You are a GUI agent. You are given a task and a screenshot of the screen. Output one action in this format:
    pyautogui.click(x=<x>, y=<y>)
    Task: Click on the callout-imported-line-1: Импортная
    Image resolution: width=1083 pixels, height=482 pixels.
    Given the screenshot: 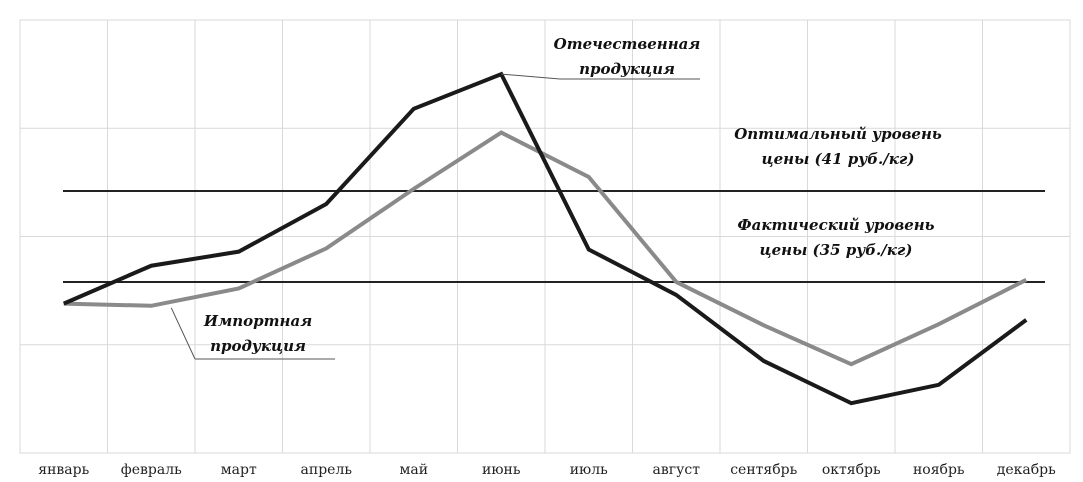 What is the action you would take?
    pyautogui.click(x=257, y=321)
    